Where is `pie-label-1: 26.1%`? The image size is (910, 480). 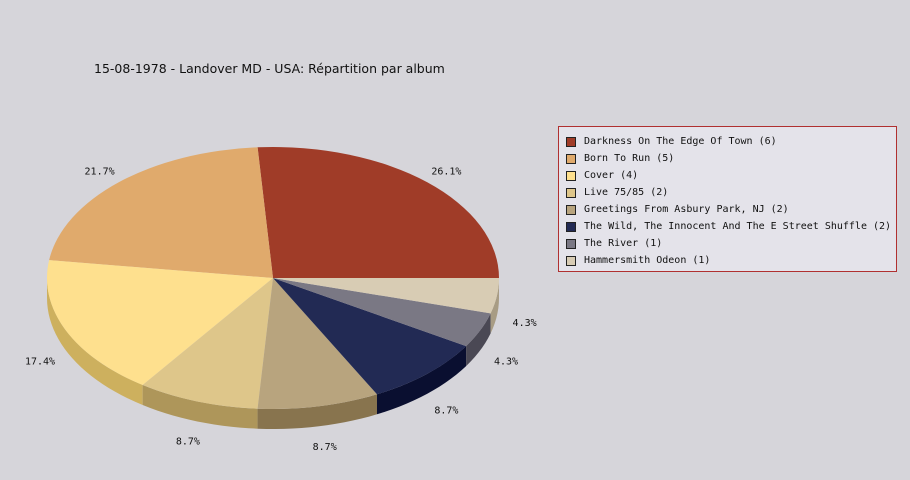 pie-label-1: 26.1% is located at coordinates (446, 172).